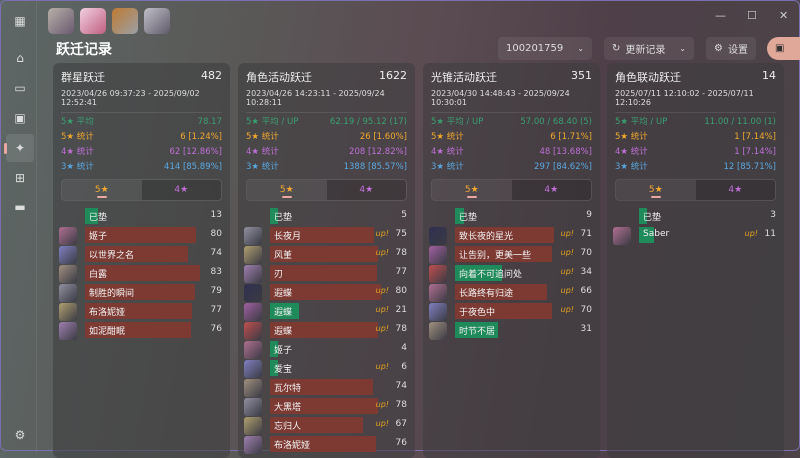  I want to click on stat-value: 11.00 / 11.00 (1), so click(740, 122).